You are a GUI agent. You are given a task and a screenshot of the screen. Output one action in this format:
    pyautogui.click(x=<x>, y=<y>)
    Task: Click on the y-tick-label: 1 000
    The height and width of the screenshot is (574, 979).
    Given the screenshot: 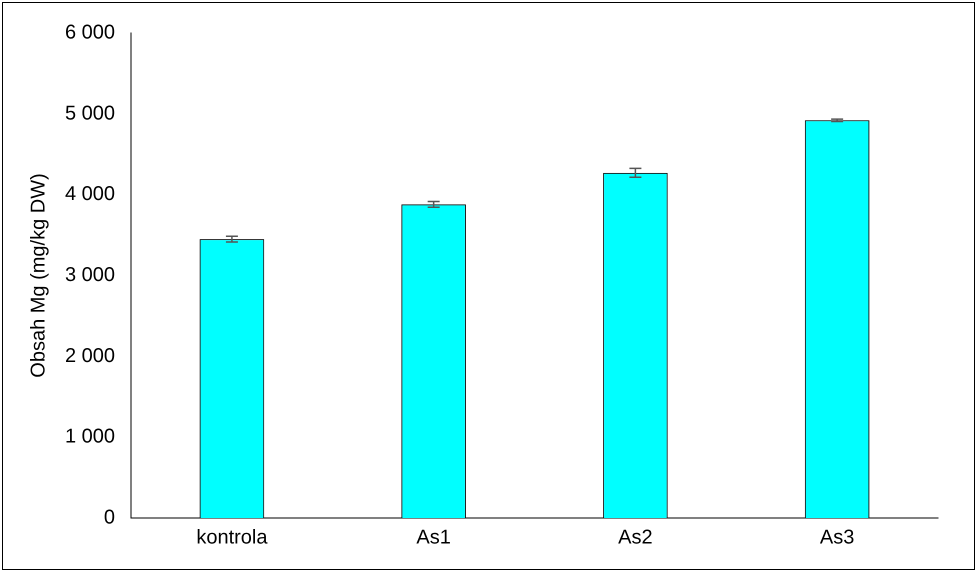 What is the action you would take?
    pyautogui.click(x=90, y=437)
    